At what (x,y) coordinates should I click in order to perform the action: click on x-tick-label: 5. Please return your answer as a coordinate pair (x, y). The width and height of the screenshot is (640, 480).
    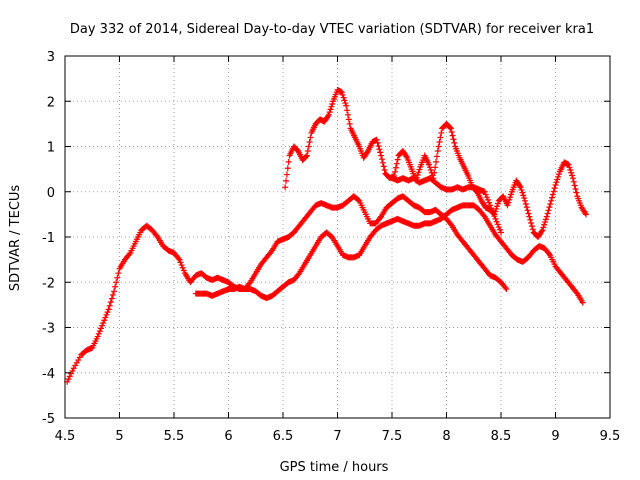
    Looking at the image, I should click on (119, 436).